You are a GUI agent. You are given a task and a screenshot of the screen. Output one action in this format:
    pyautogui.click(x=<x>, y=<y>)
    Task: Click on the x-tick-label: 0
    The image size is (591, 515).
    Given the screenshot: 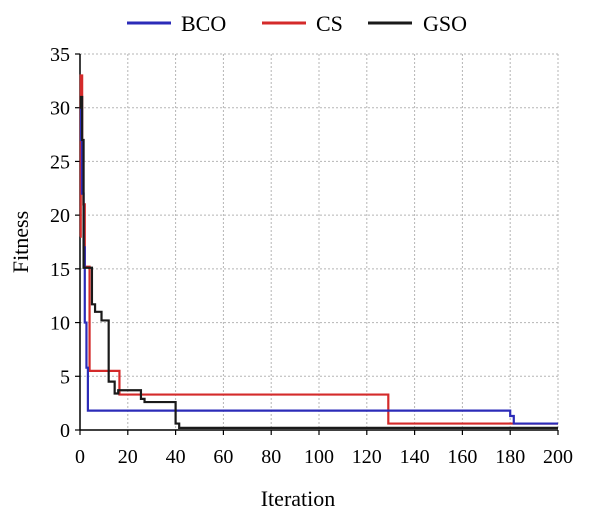 What is the action you would take?
    pyautogui.click(x=80, y=457)
    